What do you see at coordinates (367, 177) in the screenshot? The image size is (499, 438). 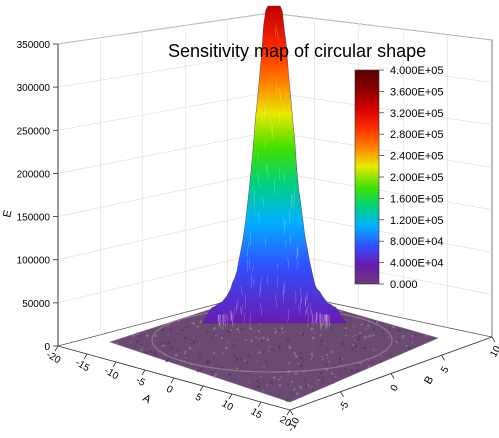 I see `colorbar-gradient` at bounding box center [367, 177].